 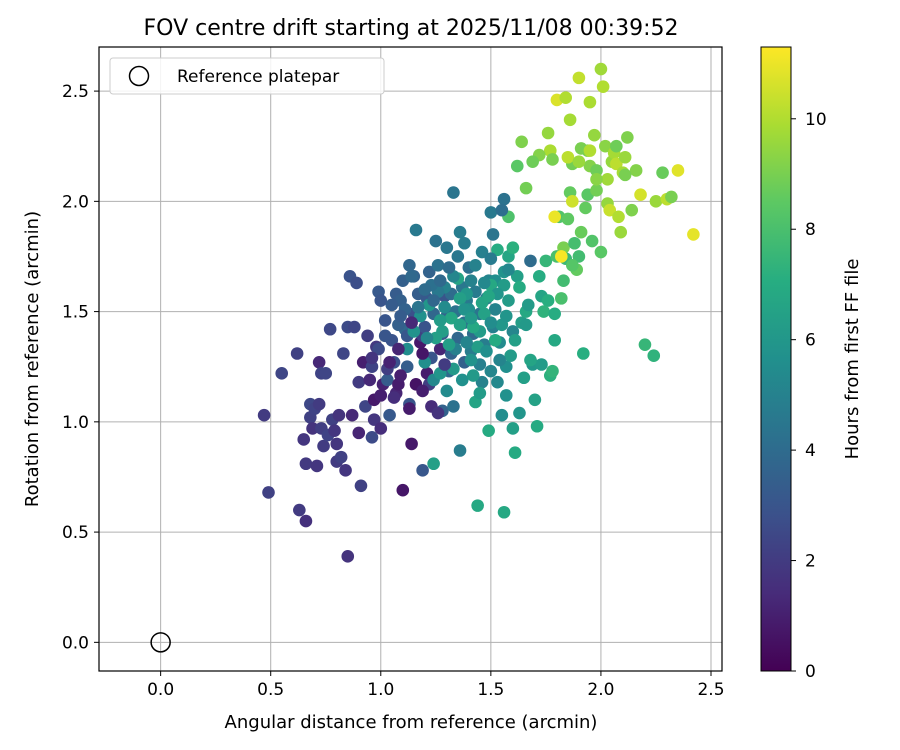 I want to click on colorbar-tick-label: 8, so click(x=810, y=230).